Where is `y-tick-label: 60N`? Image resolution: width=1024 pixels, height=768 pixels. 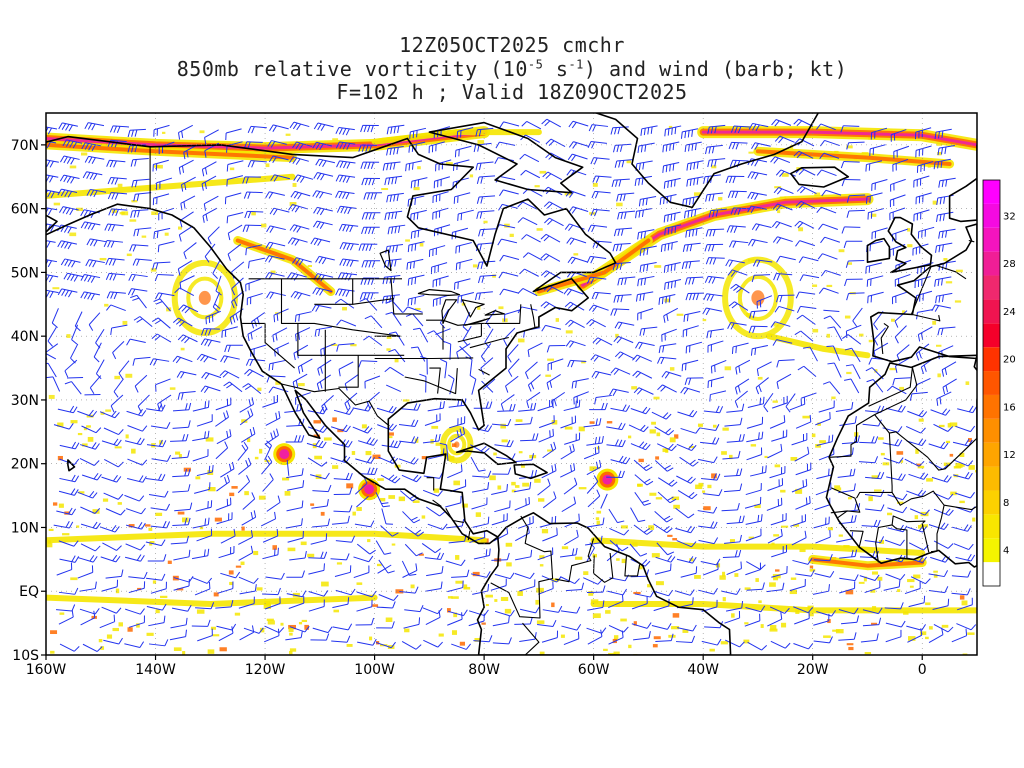 y-tick-label: 60N is located at coordinates (25, 210).